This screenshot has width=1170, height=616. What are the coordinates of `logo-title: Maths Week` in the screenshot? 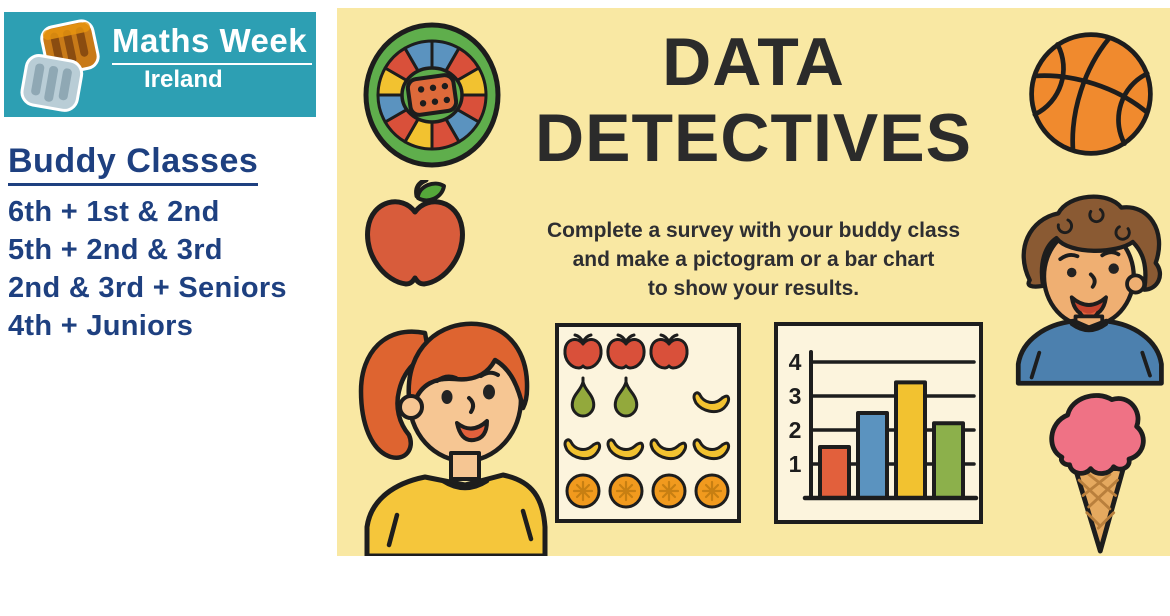 It's located at (210, 40).